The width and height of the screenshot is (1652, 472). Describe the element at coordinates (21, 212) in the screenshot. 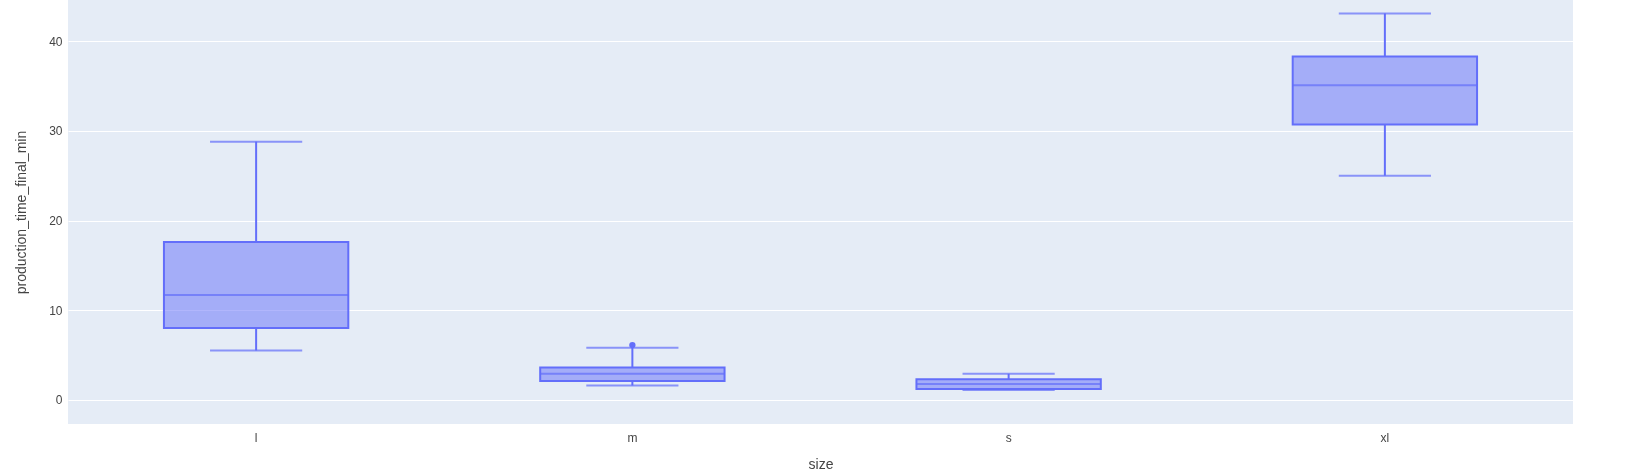

I see `y-axis-title: production_time_final_min` at that location.